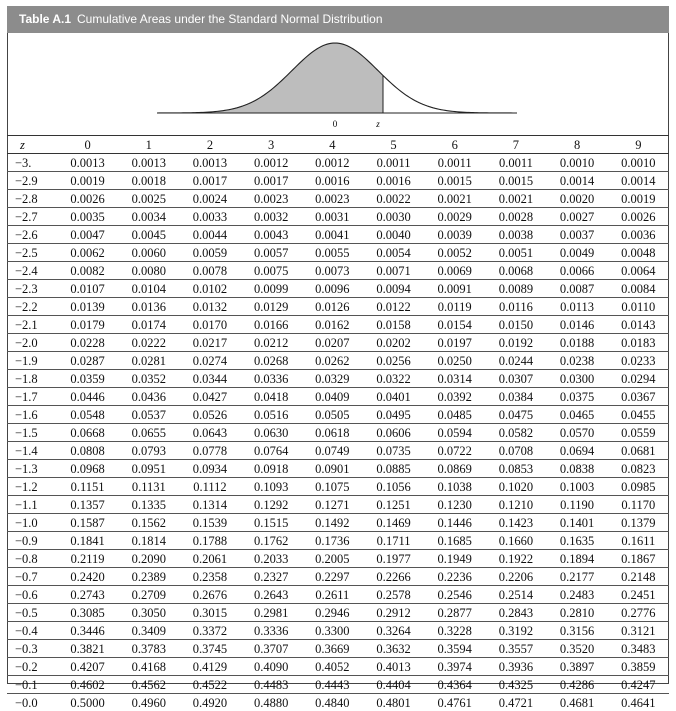  What do you see at coordinates (87, 451) in the screenshot?
I see `probability-cell: 0.0808` at bounding box center [87, 451].